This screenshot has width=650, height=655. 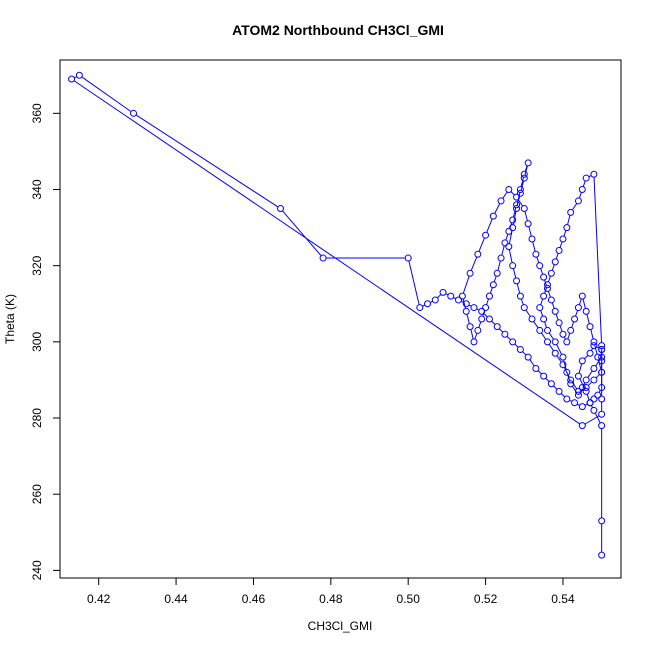 What do you see at coordinates (37, 342) in the screenshot?
I see `y-tick-label: 300` at bounding box center [37, 342].